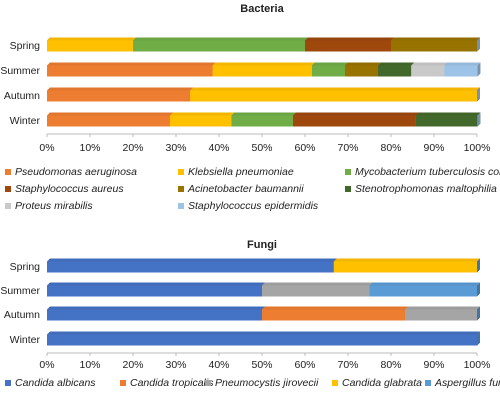  What do you see at coordinates (262, 245) in the screenshot?
I see `chart-title: Fungi` at bounding box center [262, 245].